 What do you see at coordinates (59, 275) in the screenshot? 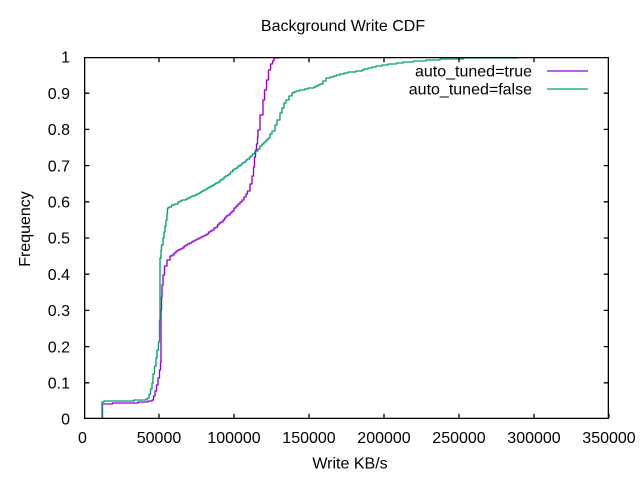
I see `svg-text: 0.4` at bounding box center [59, 275].